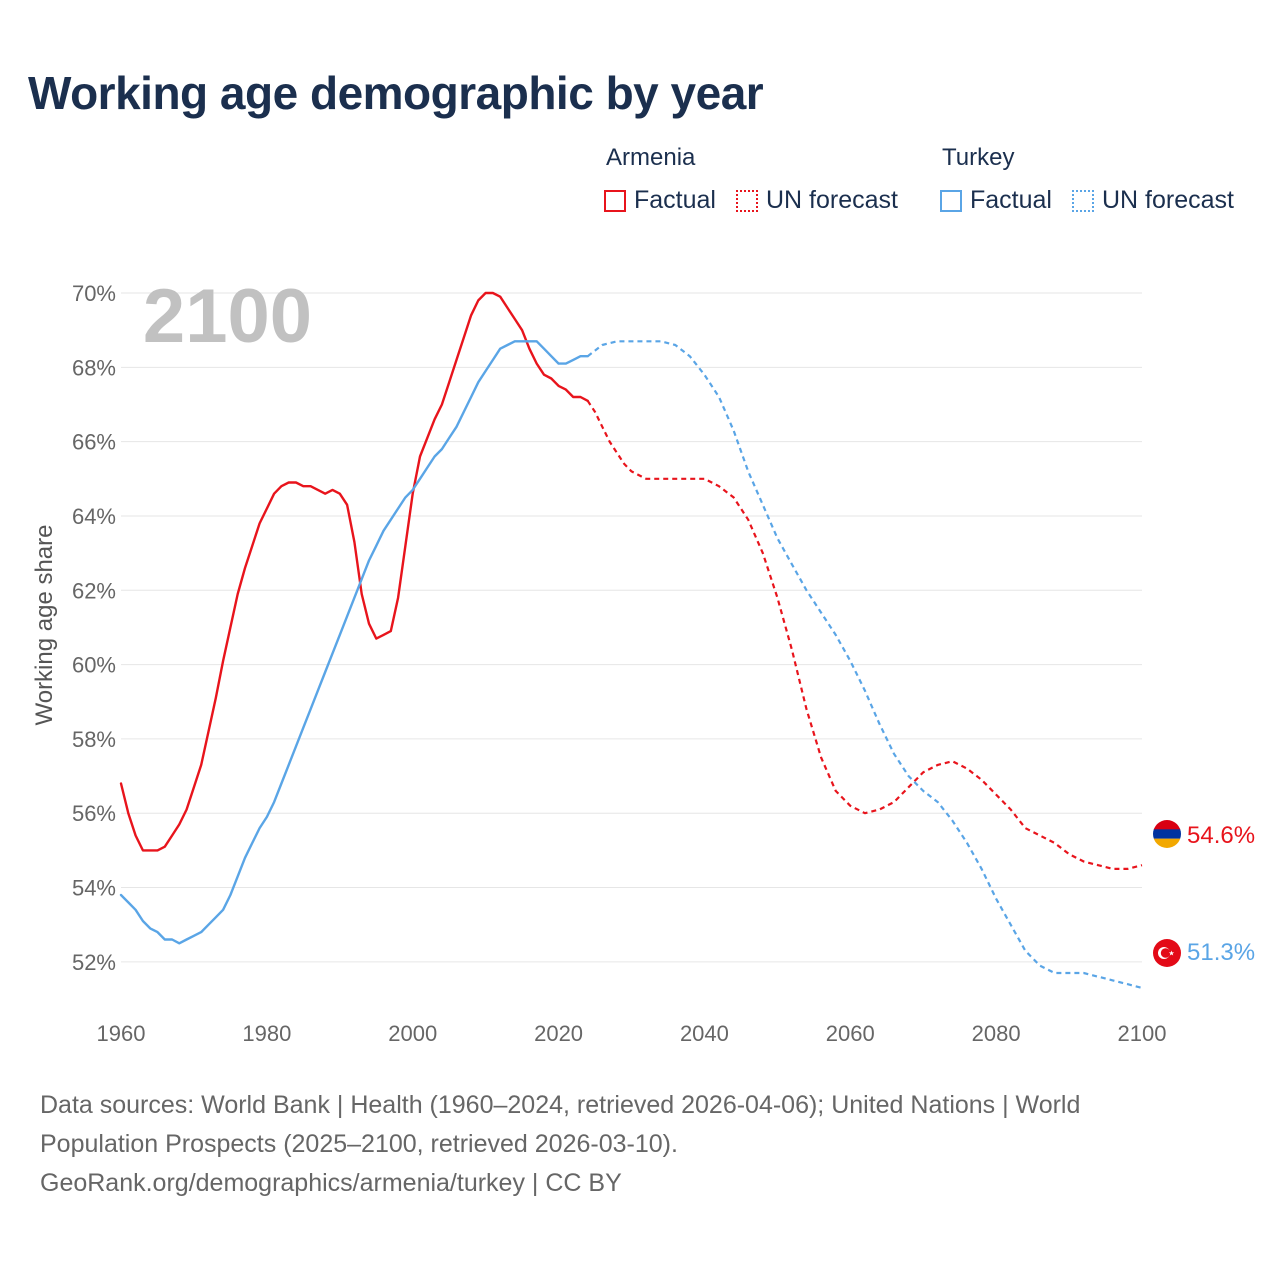 This screenshot has width=1280, height=1280. What do you see at coordinates (761, 179) in the screenshot?
I see `legend-group-armenia: Armenia Factual UN forecast` at bounding box center [761, 179].